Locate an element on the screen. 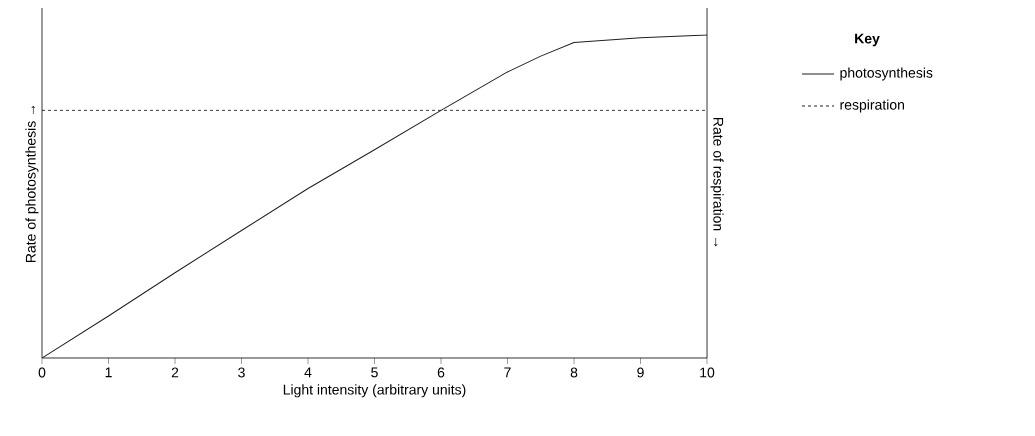  x-tick-label: 10 is located at coordinates (707, 372).